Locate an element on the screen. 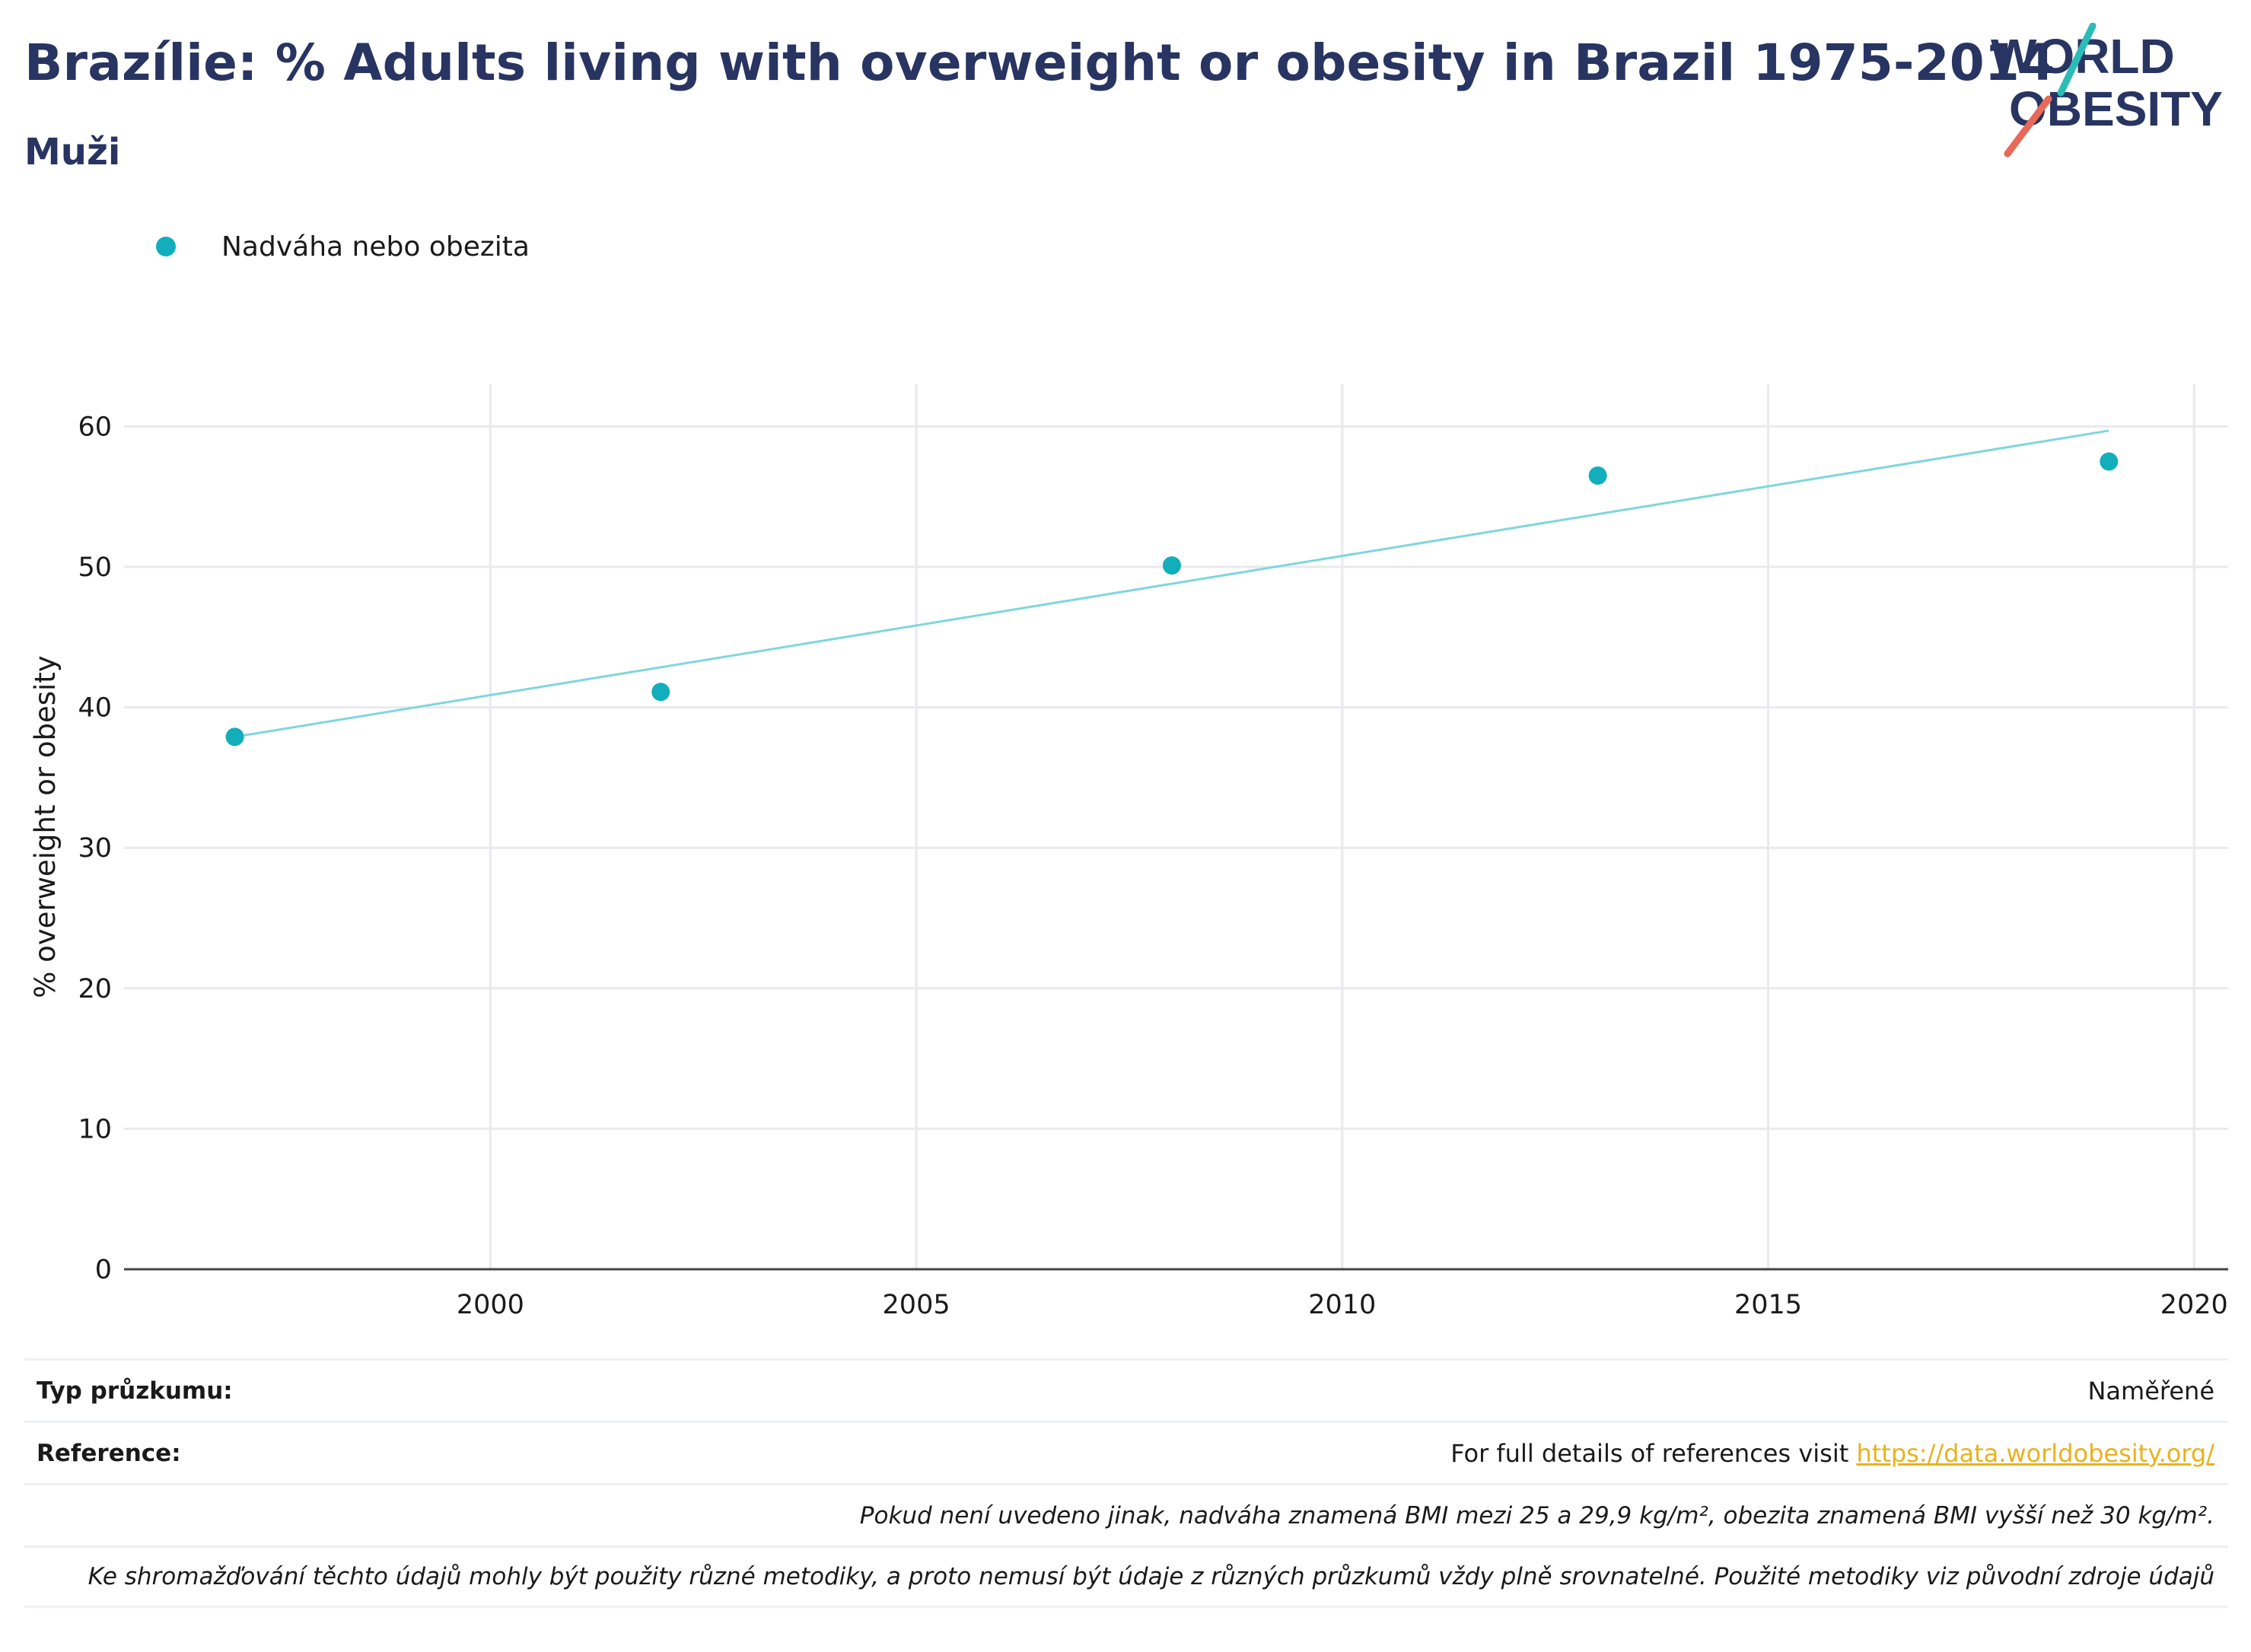 This screenshot has width=2251, height=1652. y-tick-label: 30 is located at coordinates (95, 848).